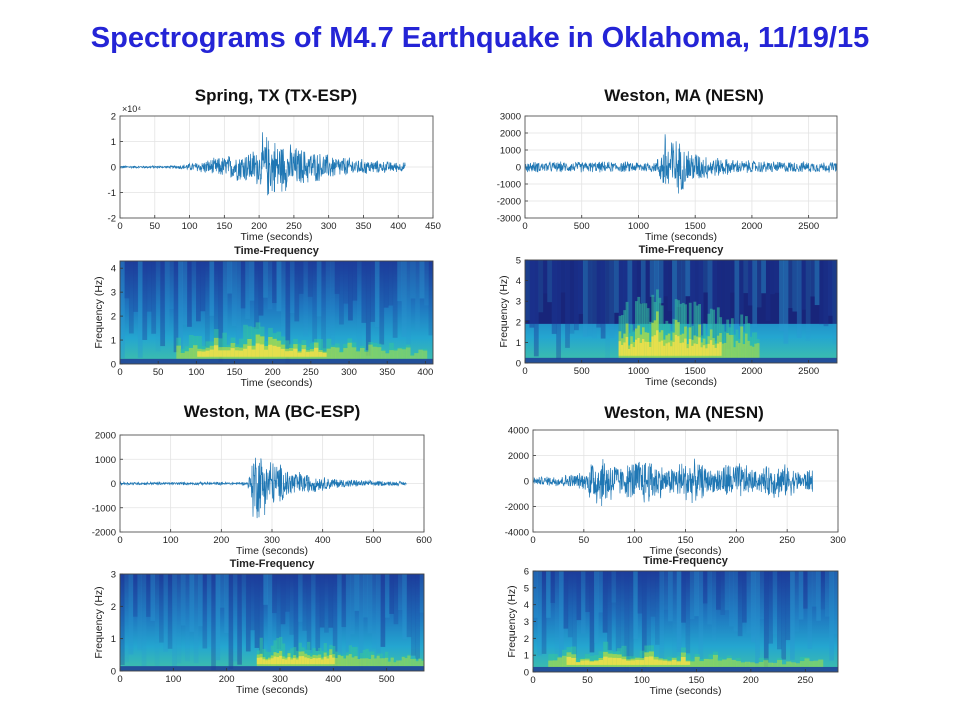  Describe the element at coordinates (695, 226) in the screenshot. I see `waveform-xtick-label: 1500` at that location.